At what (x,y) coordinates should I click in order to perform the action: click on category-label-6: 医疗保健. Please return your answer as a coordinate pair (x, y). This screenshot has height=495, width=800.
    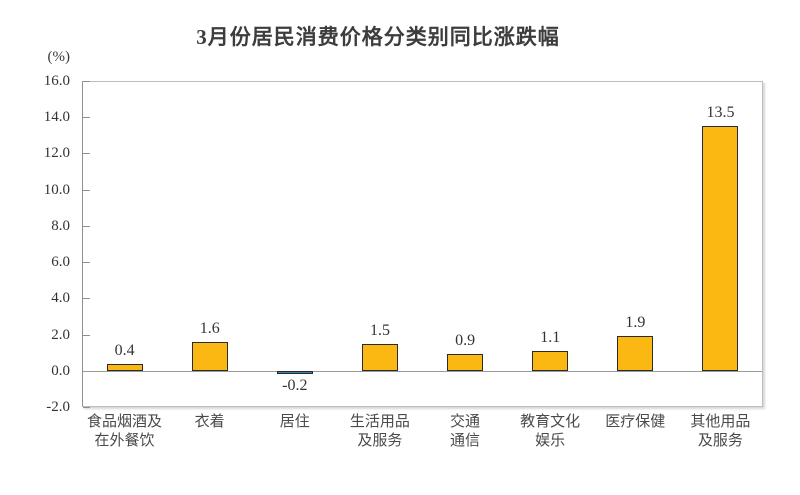
    Looking at the image, I should click on (635, 422).